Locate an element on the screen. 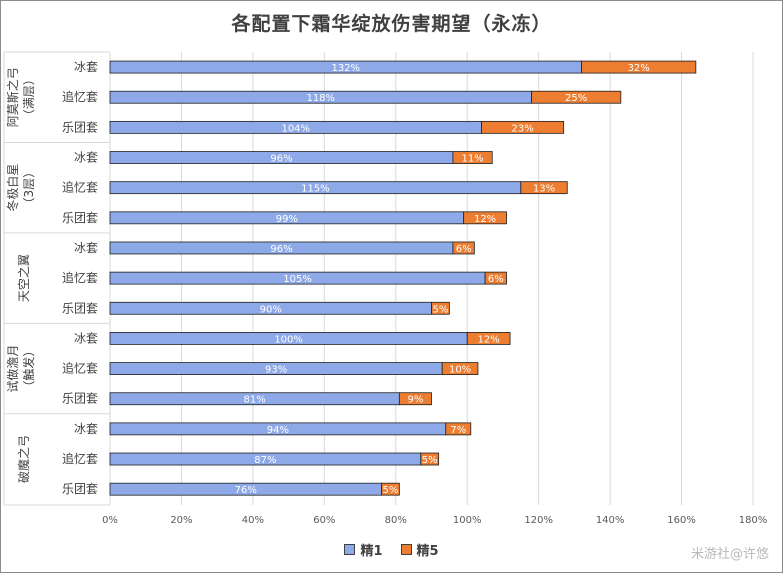  x-tick-label: 120% is located at coordinates (538, 520).